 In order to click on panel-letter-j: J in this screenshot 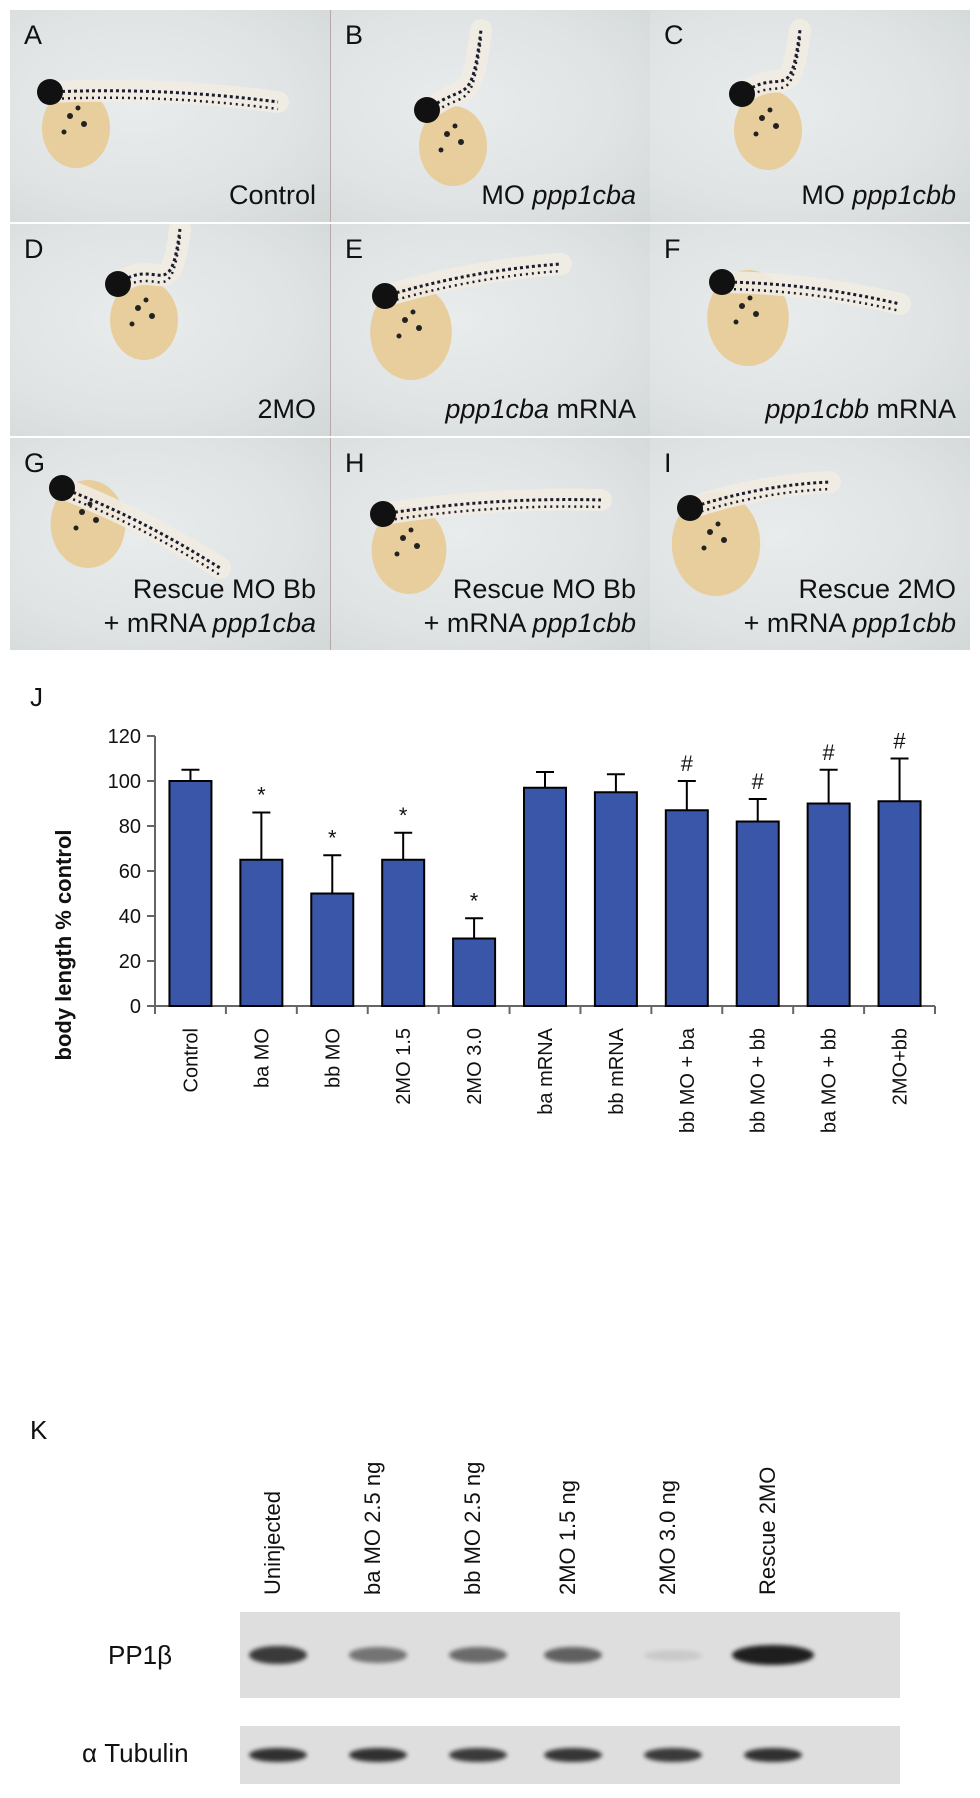, I will do `click(36, 697)`.